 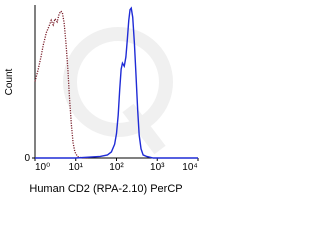 What do you see at coordinates (61, 84) in the screenshot?
I see `series-line` at bounding box center [61, 84].